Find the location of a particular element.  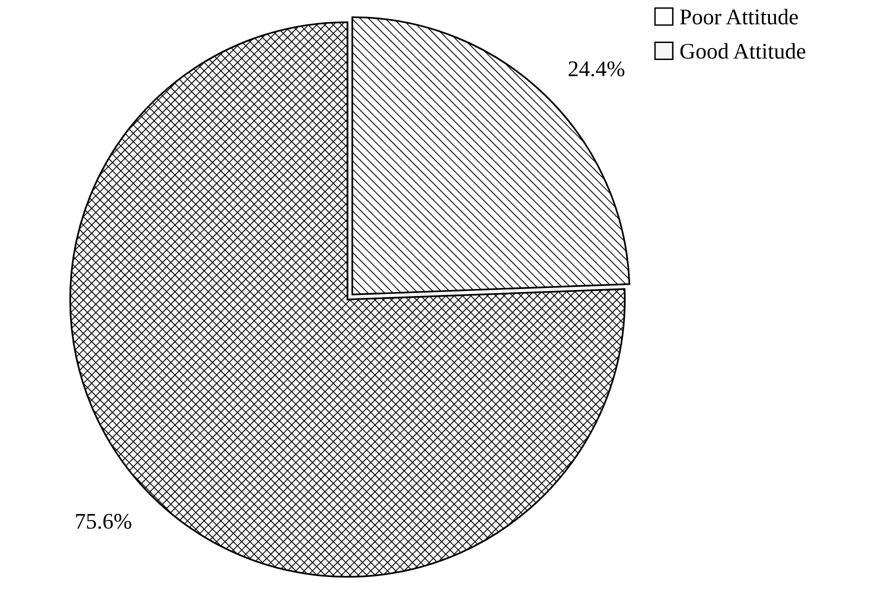

legend-label: Good Attitude is located at coordinates (743, 51).